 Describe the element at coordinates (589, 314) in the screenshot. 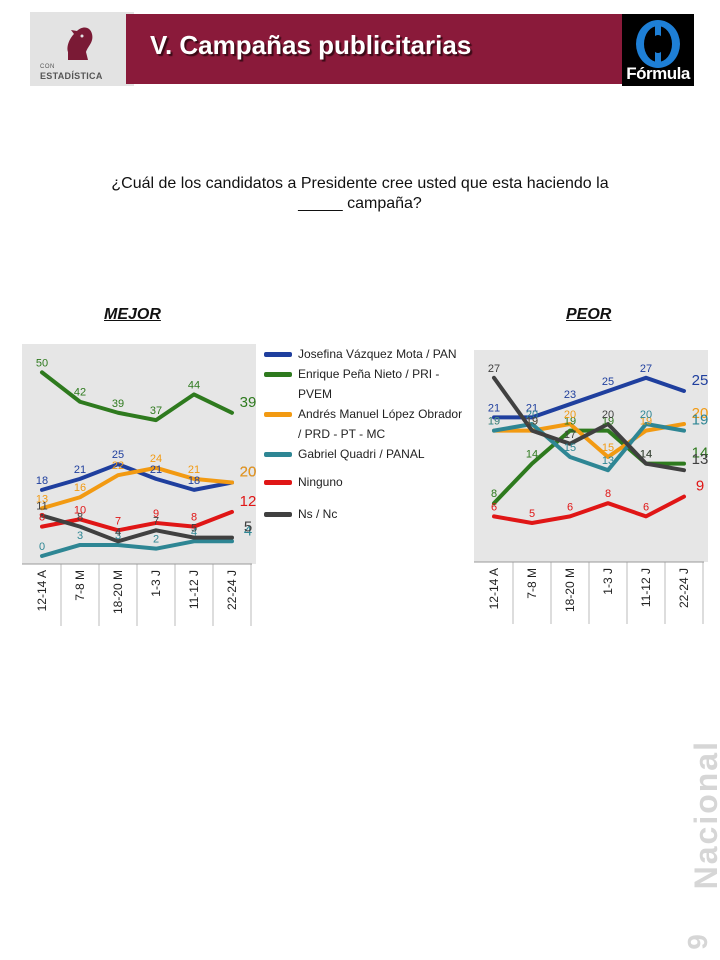

I see `peor-title: PEOR` at that location.